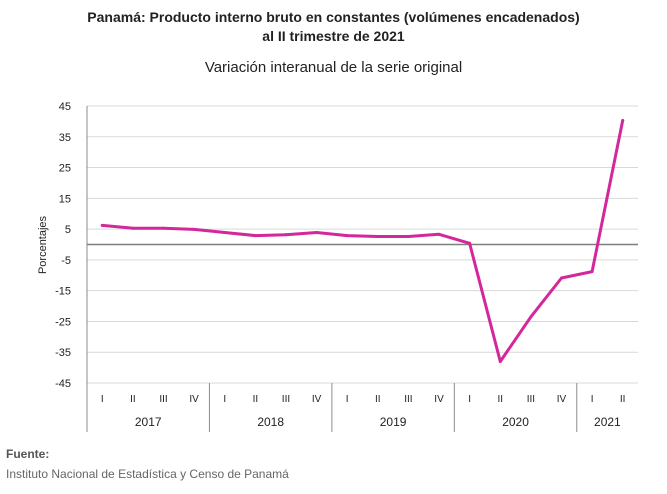 This screenshot has height=494, width=667. What do you see at coordinates (66, 261) in the screenshot?
I see `y-tick-label: -5` at bounding box center [66, 261].